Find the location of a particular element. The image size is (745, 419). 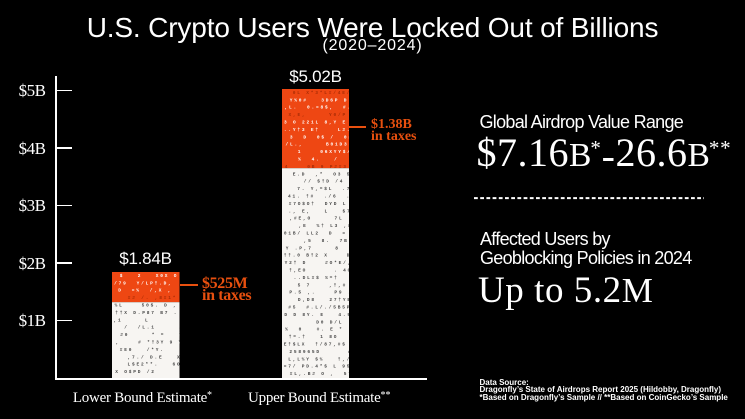

svg-text: 3 O 221L 8,Y E is located at coordinates (316, 123).